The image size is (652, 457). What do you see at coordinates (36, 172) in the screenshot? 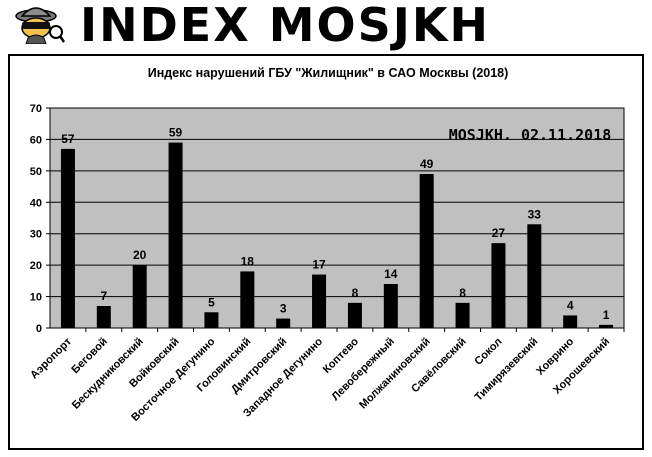
I see `y-tick-label: 50` at bounding box center [36, 172].